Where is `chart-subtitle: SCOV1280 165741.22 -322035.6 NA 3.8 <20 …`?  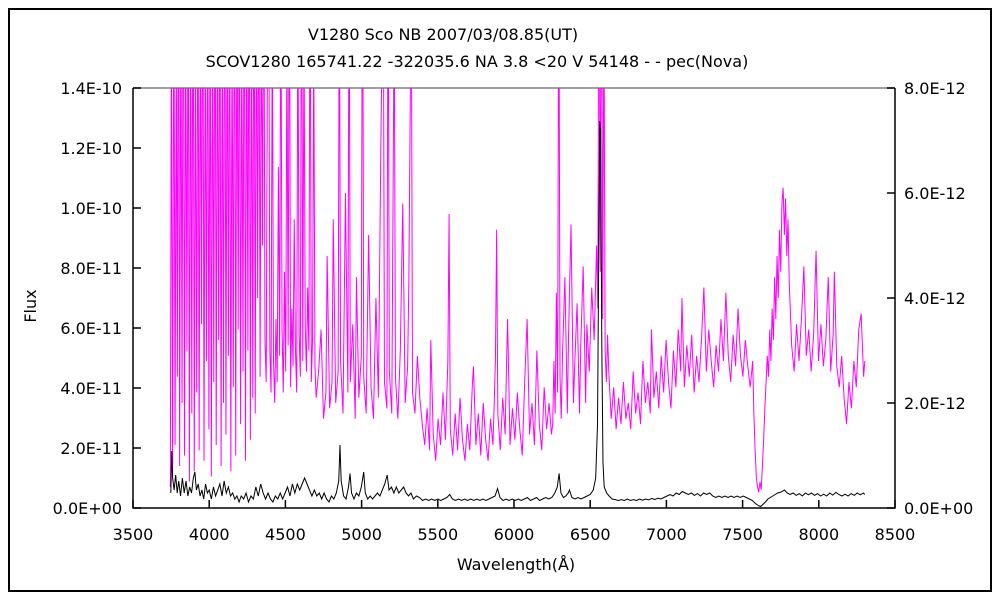 chart-subtitle: SCOV1280 165741.22 -322035.6 NA 3.8 <20 … is located at coordinates (477, 61).